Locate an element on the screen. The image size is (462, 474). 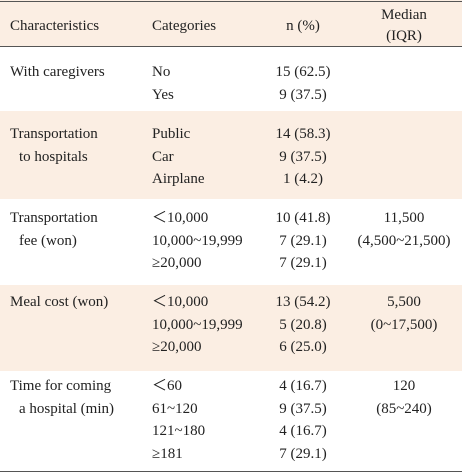
characteristic: fee (won) is located at coordinates (48, 240).